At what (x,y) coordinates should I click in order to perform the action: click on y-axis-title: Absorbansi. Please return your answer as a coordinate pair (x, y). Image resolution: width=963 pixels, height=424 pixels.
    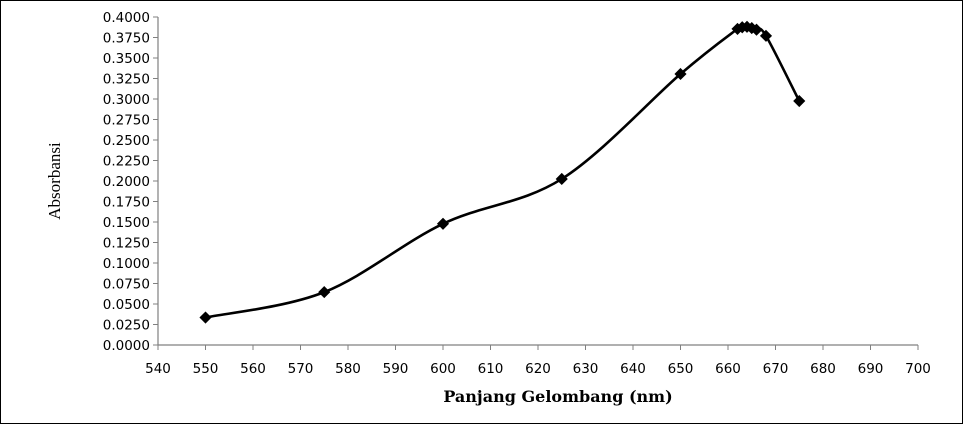
    Looking at the image, I should click on (54, 181).